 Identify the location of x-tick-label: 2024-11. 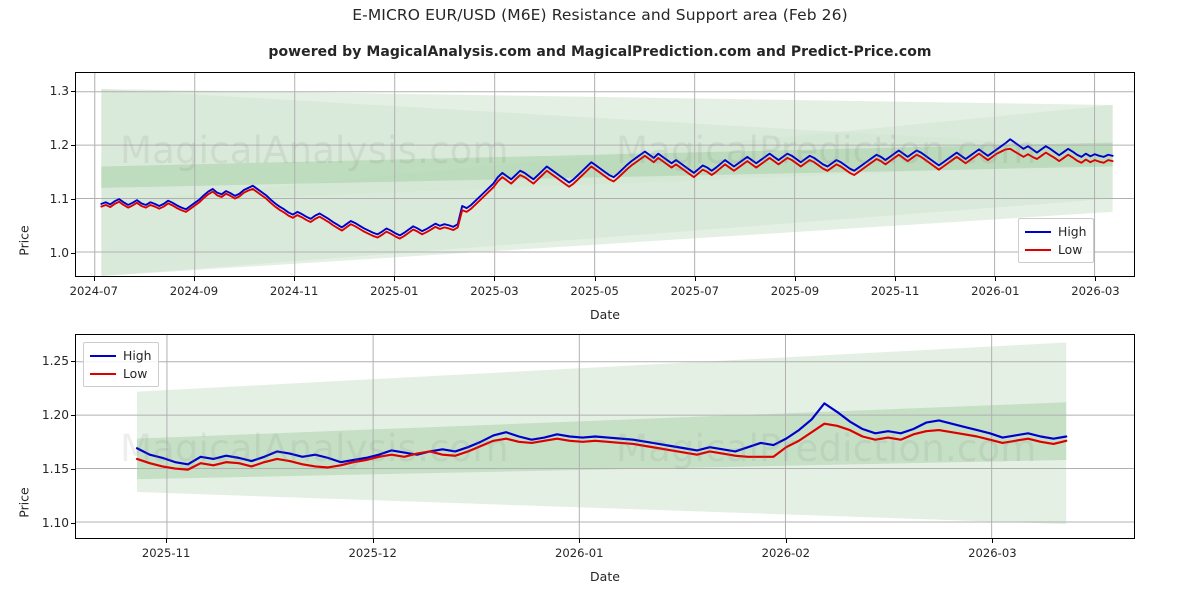
(294, 291).